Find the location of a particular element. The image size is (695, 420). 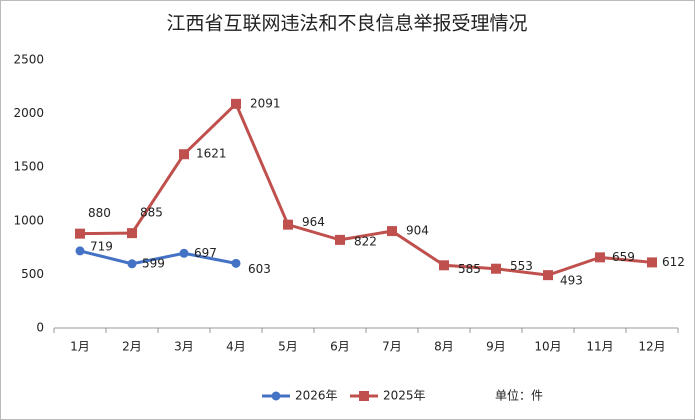

data-label: 493 is located at coordinates (571, 281).